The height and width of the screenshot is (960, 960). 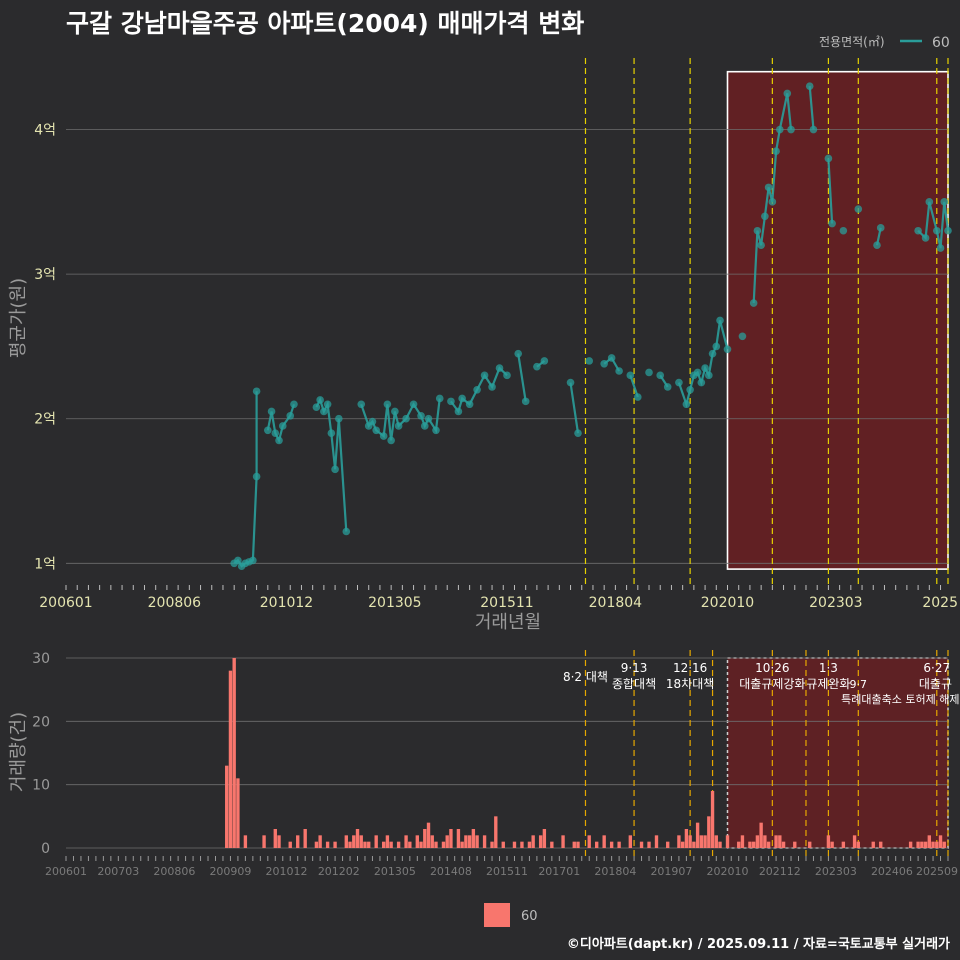 What do you see at coordinates (66, 871) in the screenshot?
I see `bottom-x-tick-label: 200601` at bounding box center [66, 871].